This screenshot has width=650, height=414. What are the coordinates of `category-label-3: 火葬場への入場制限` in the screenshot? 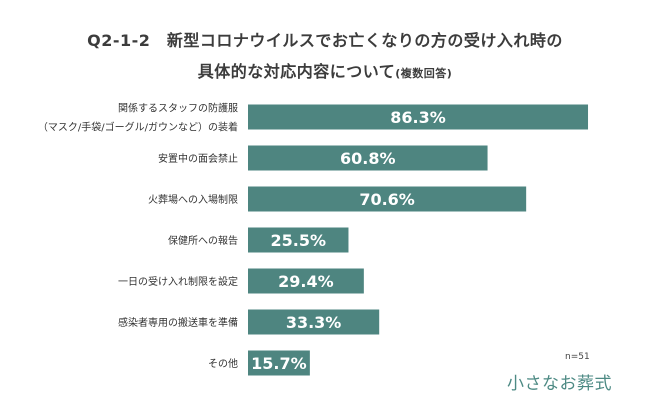 It's located at (193, 199).